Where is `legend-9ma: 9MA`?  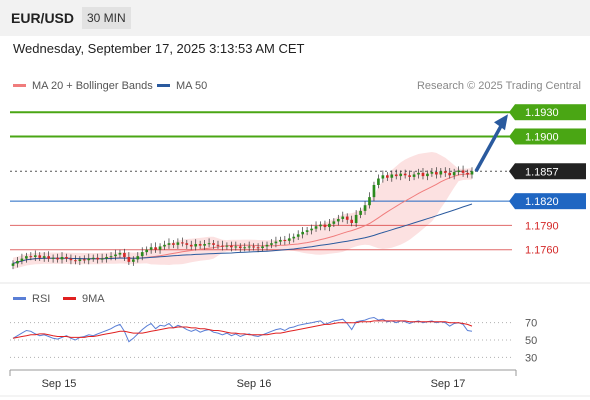
legend-9ma: 9MA is located at coordinates (84, 299).